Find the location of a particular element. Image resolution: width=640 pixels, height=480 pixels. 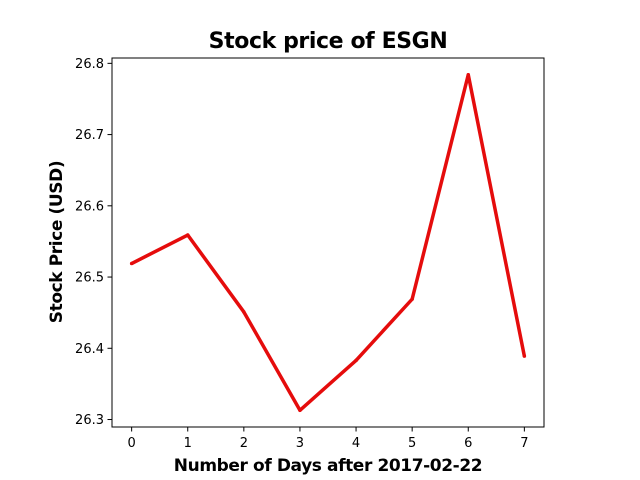

y-tick-label: 26.8 is located at coordinates (89, 64).